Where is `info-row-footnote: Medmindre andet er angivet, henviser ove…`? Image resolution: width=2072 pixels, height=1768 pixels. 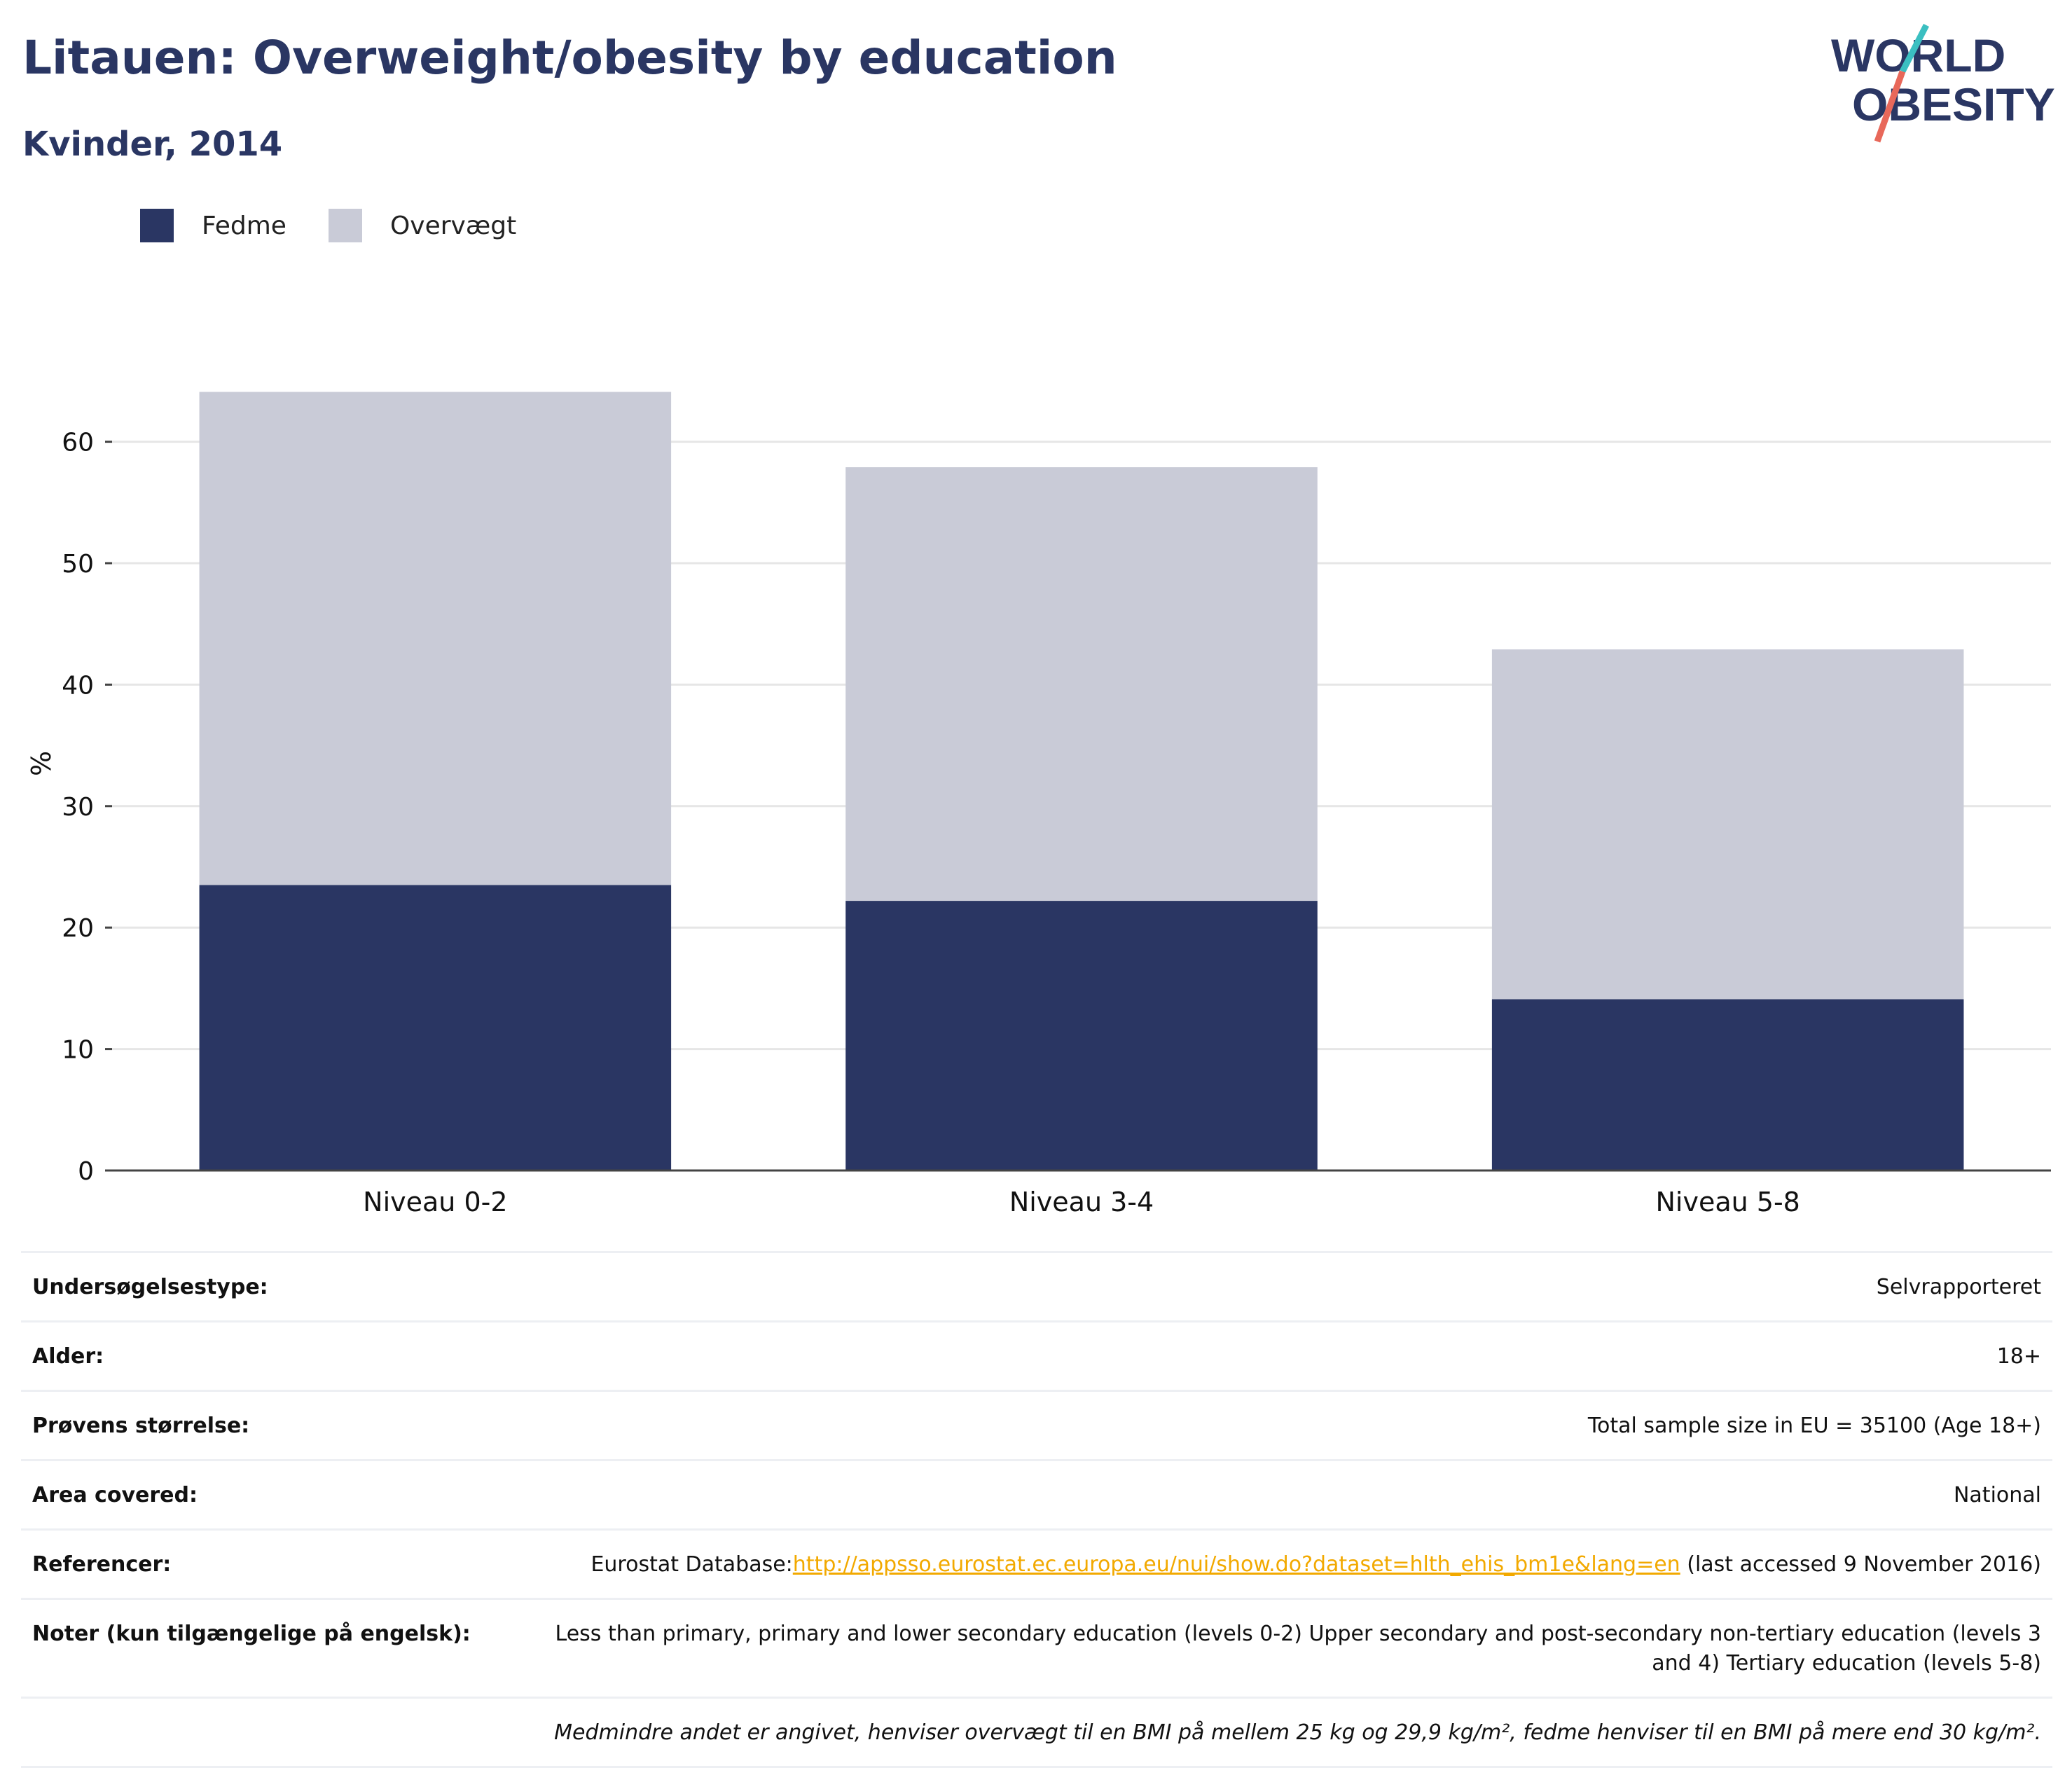 info-row-footnote: Medmindre andet er angivet, henviser ove… is located at coordinates (1037, 1732).